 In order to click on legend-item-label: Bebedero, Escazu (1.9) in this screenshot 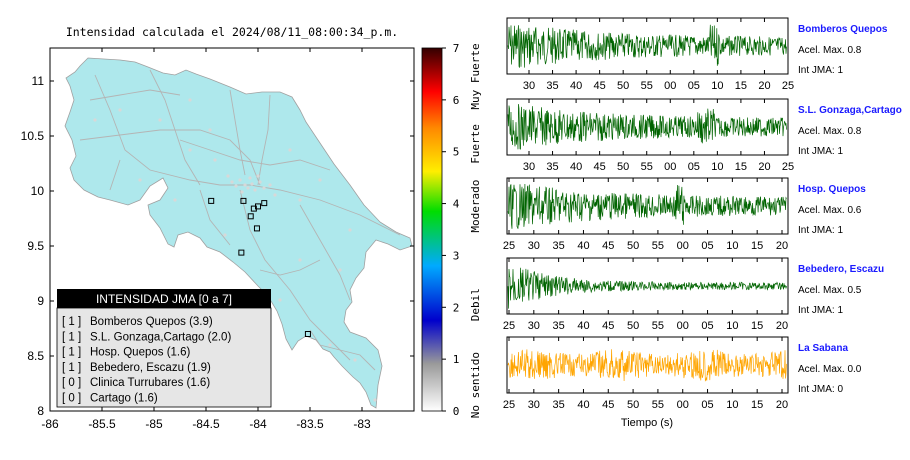, I will do `click(150, 368)`.